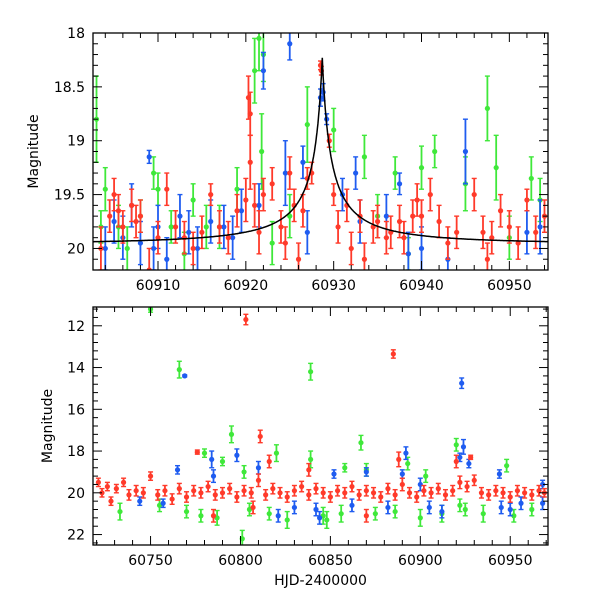  What do you see at coordinates (330, 561) in the screenshot?
I see `x-tick-label: 60850` at bounding box center [330, 561].